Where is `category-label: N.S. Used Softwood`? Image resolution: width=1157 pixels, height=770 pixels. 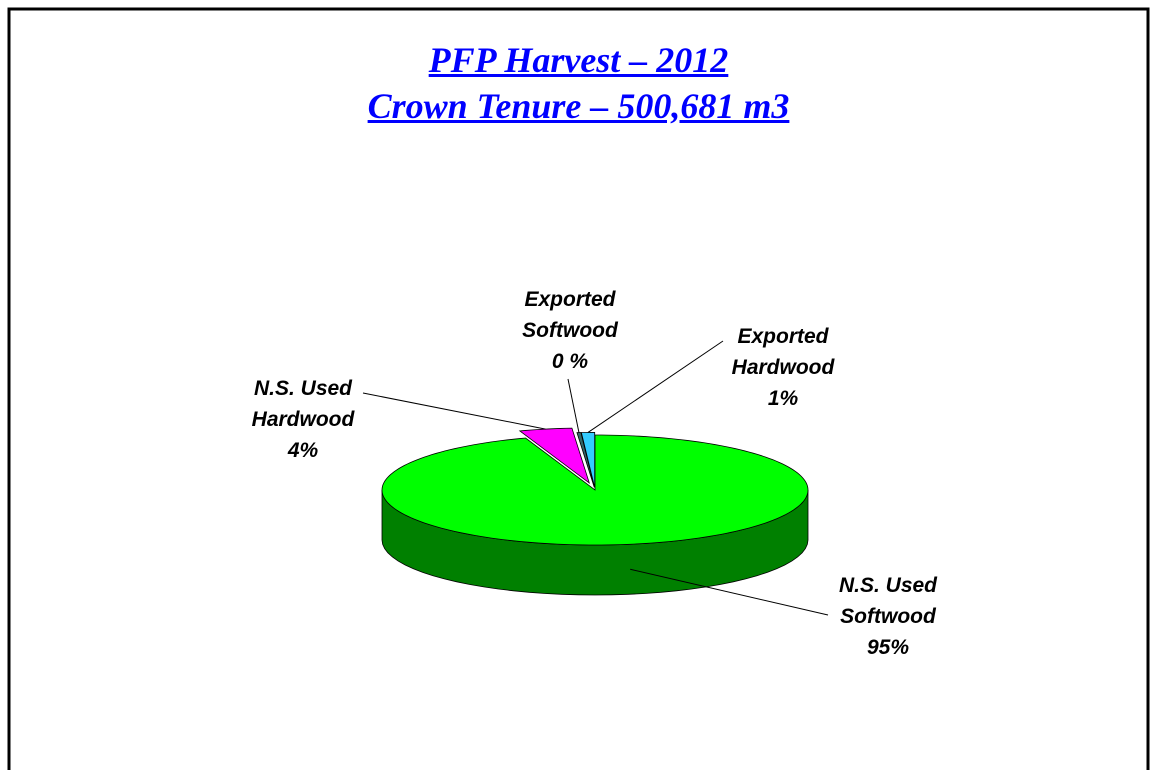 category-label: N.S. Used Softwood is located at coordinates (888, 601).